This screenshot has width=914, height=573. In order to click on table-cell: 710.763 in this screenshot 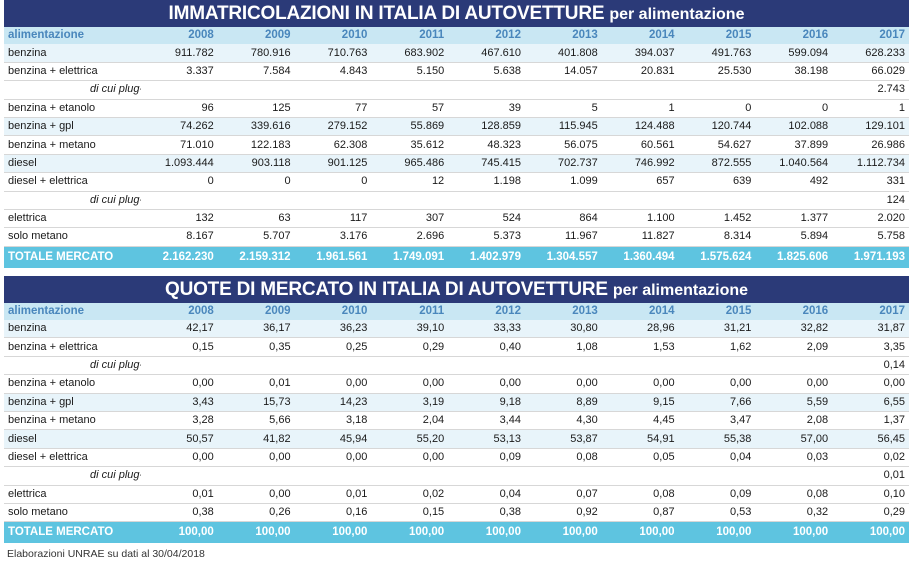, I will do `click(333, 53)`.